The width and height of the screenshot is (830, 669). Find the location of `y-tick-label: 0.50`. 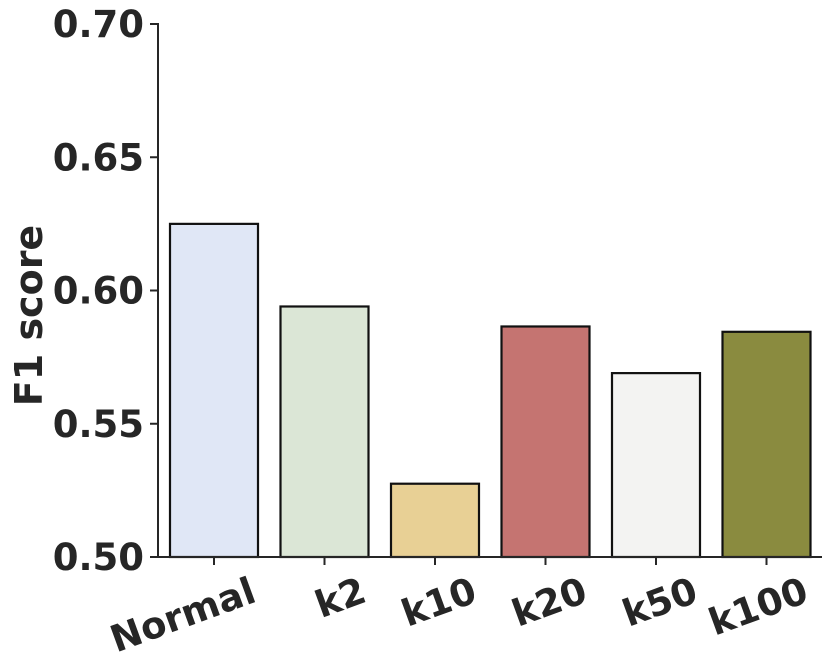

y-tick-label: 0.50 is located at coordinates (98, 557).